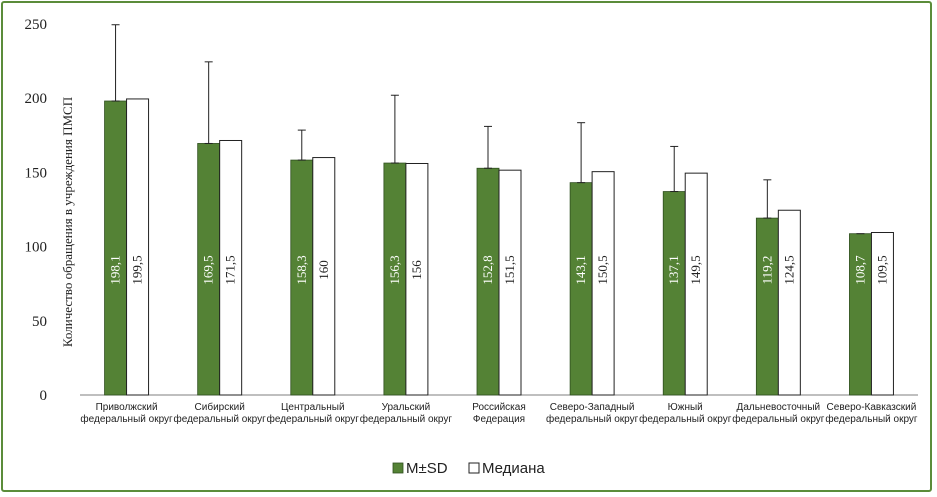  Describe the element at coordinates (36, 248) in the screenshot. I see `y-tick-label: 100` at that location.